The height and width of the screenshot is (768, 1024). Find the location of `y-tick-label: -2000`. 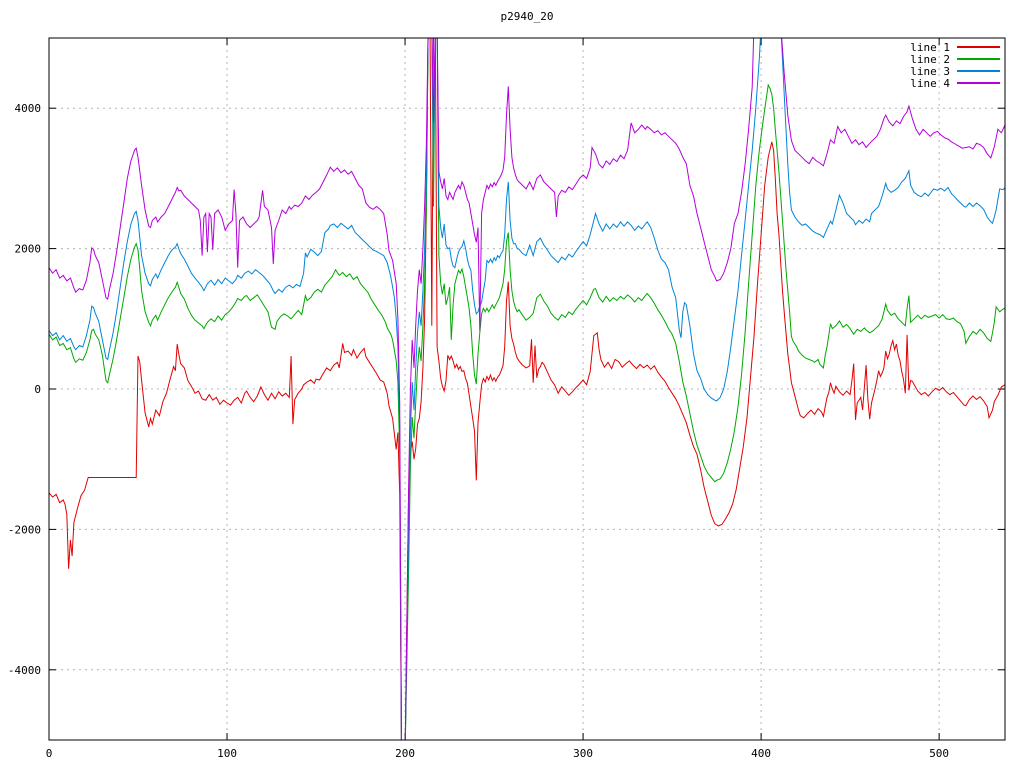

y-tick-label: -2000 is located at coordinates (24, 529).